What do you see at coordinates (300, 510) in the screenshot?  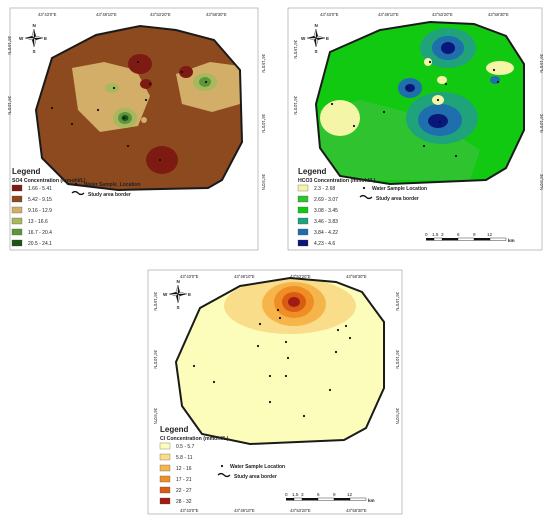 I see `cl-coord-bottom-3: 43°53'20"E` at bounding box center [300, 510].